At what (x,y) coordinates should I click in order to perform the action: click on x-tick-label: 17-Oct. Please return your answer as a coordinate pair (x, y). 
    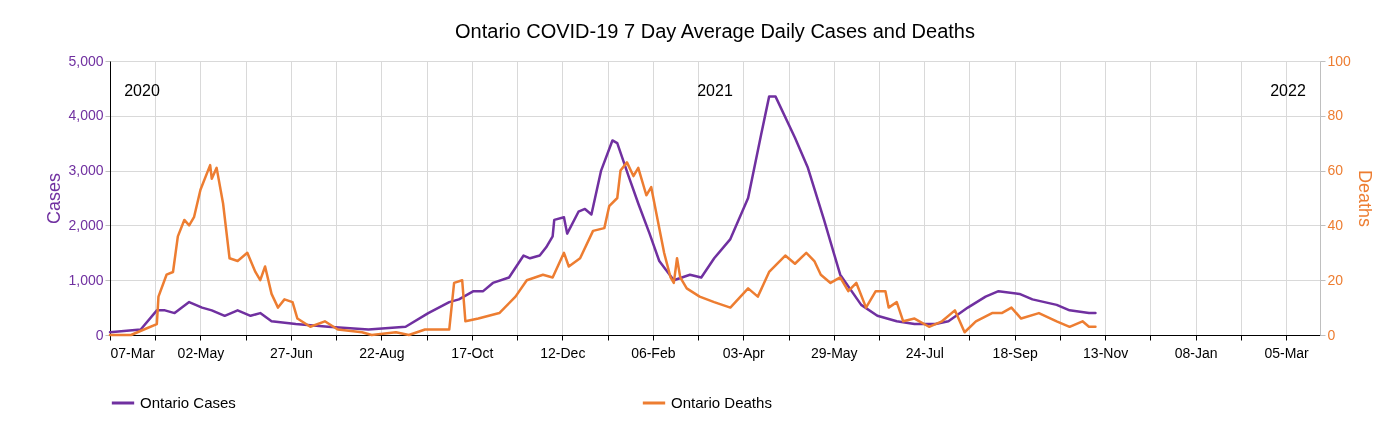
    Looking at the image, I should click on (472, 352).